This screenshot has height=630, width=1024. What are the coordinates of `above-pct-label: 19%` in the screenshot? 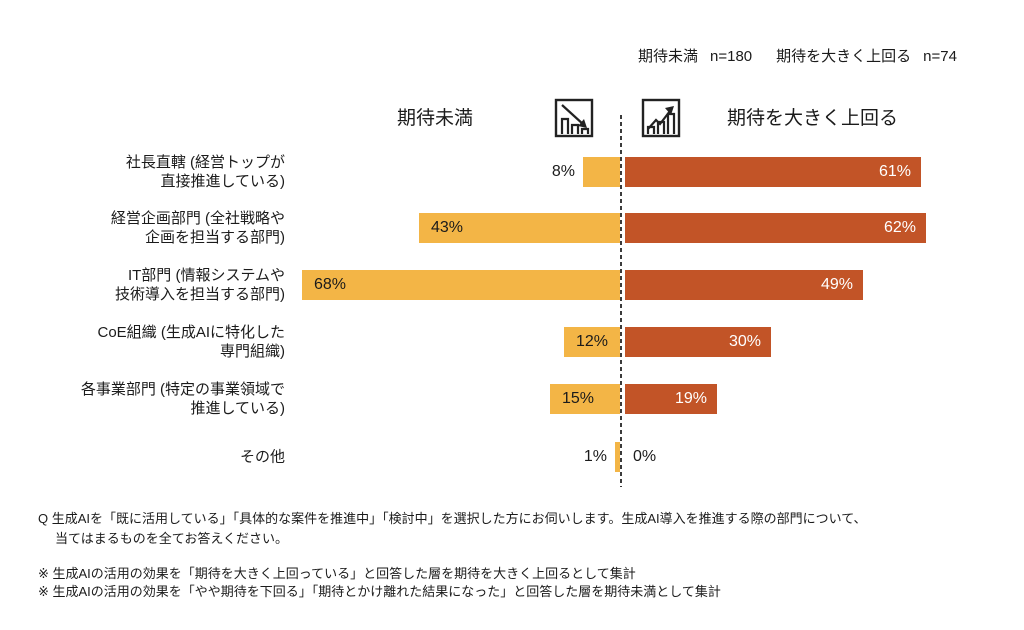 It's located at (690, 398).